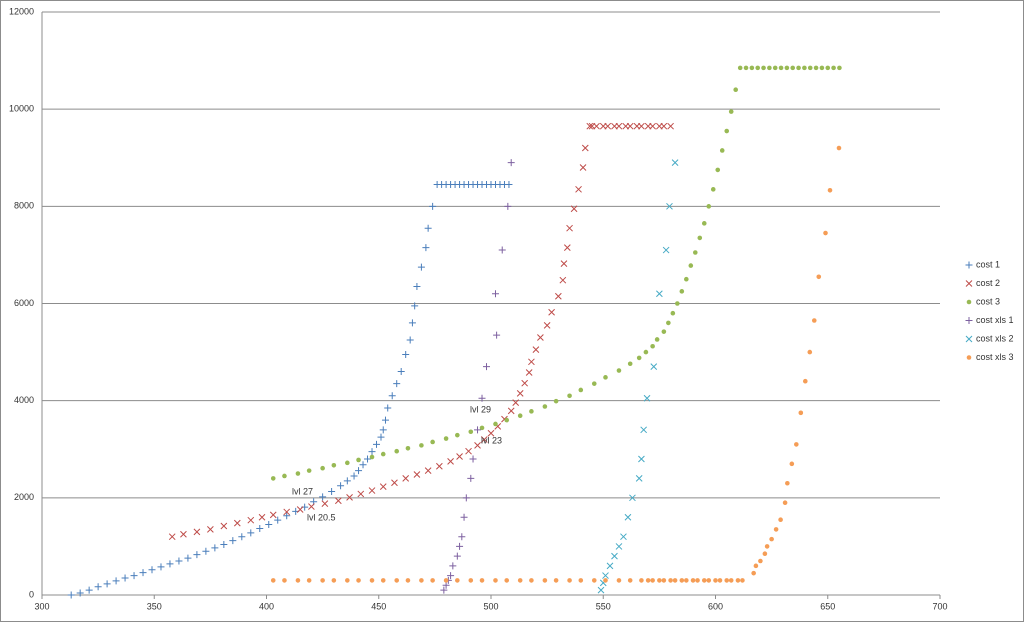 The height and width of the screenshot is (622, 1024). Describe the element at coordinates (24, 497) in the screenshot. I see `y-tick-label: 2000` at that location.